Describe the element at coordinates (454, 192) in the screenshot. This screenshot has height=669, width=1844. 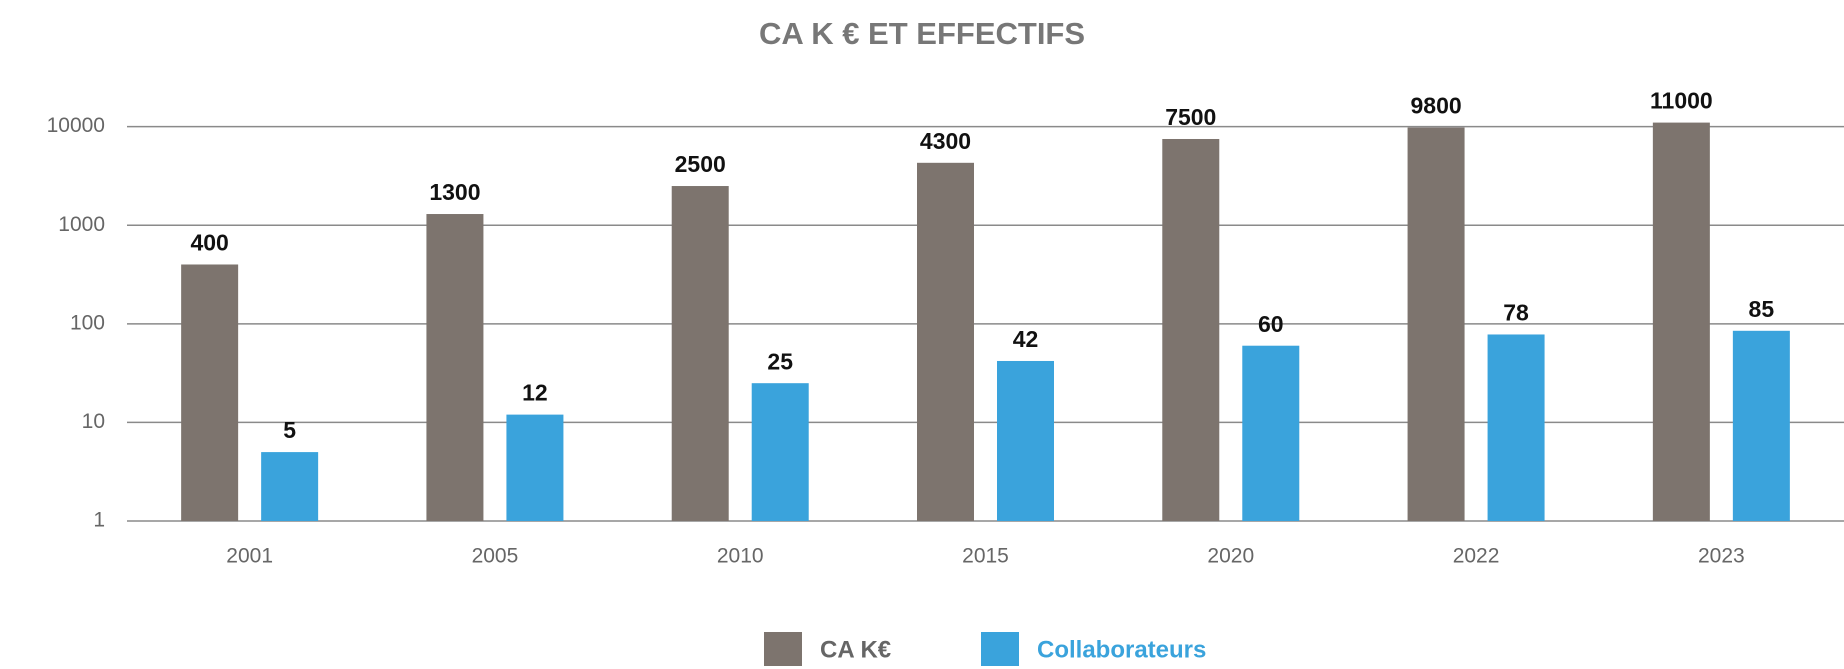
I see `value-label: 1300` at that location.